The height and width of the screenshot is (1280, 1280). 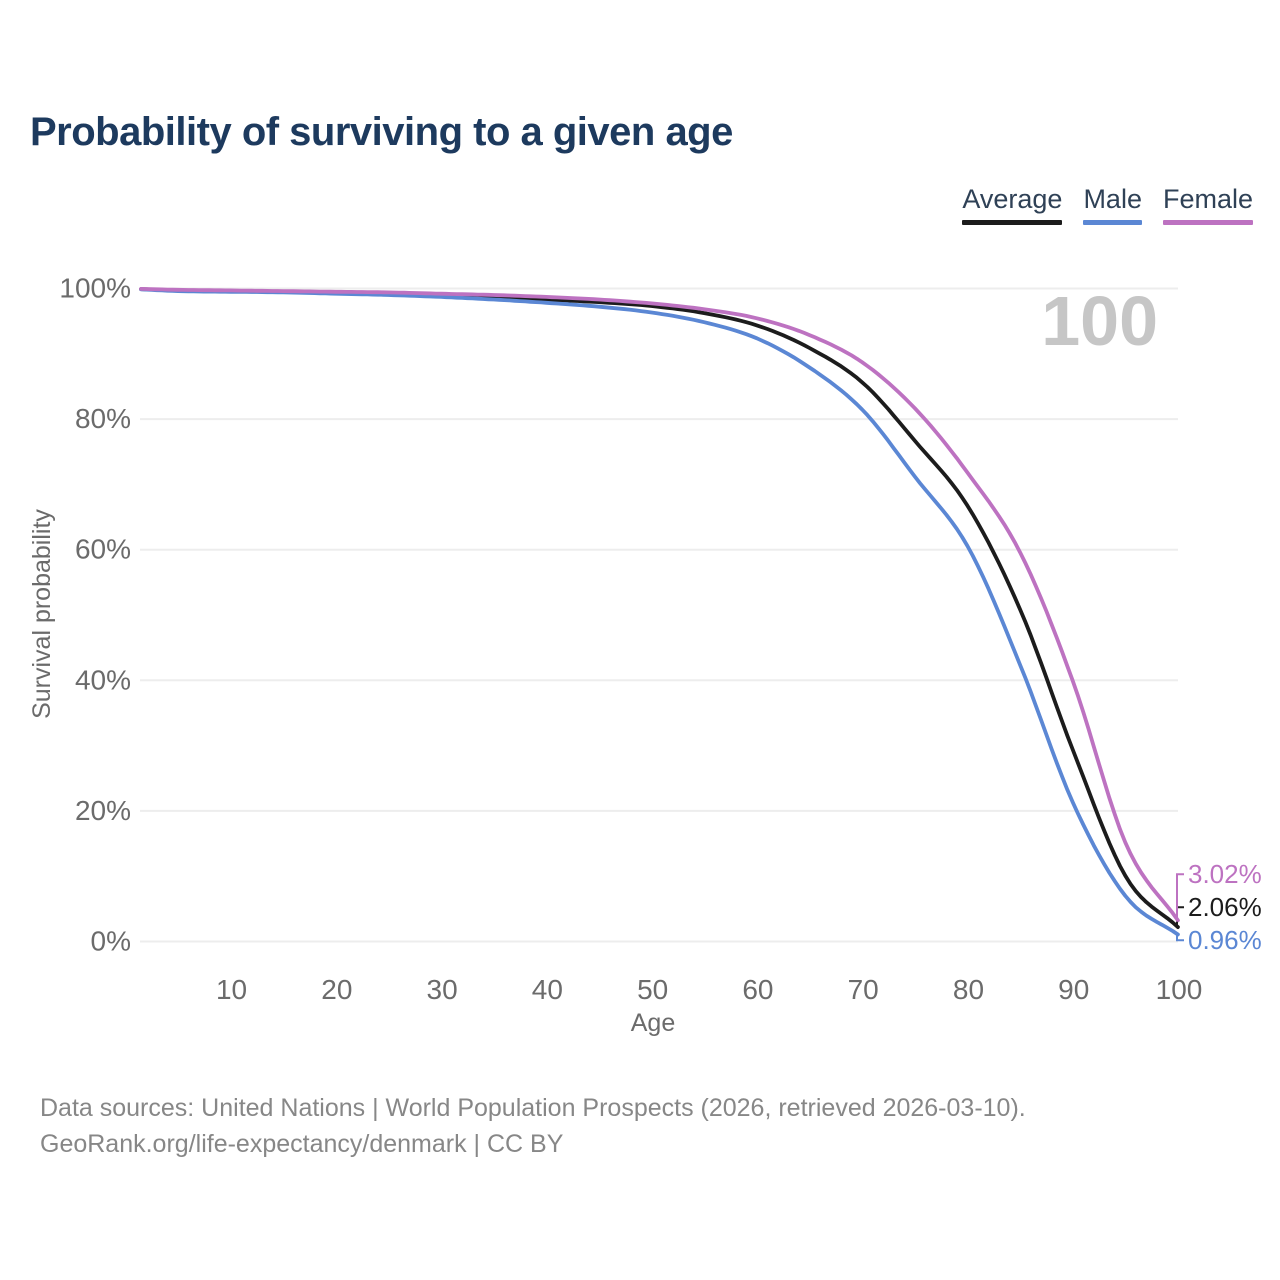 I want to click on x-tick-label-100: 100, so click(x=1179, y=989).